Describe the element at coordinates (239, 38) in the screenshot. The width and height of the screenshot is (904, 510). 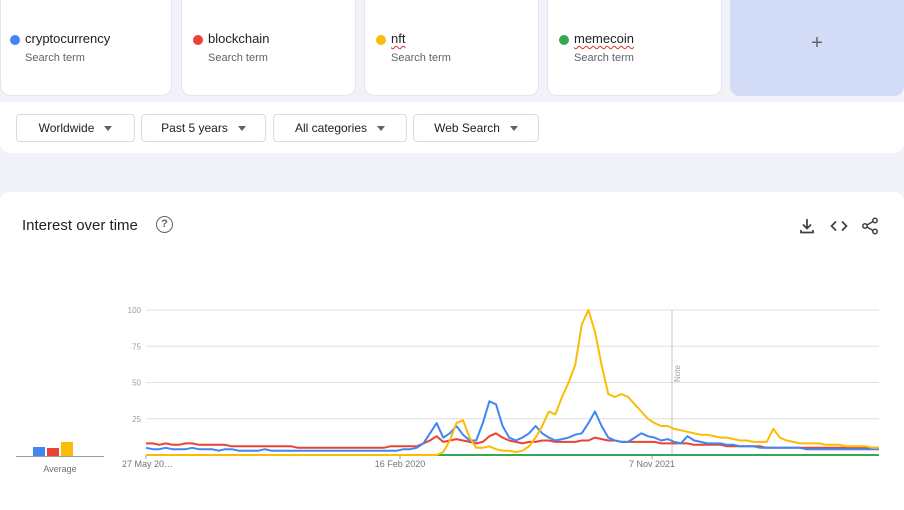
I see `term-name: blockchain` at that location.